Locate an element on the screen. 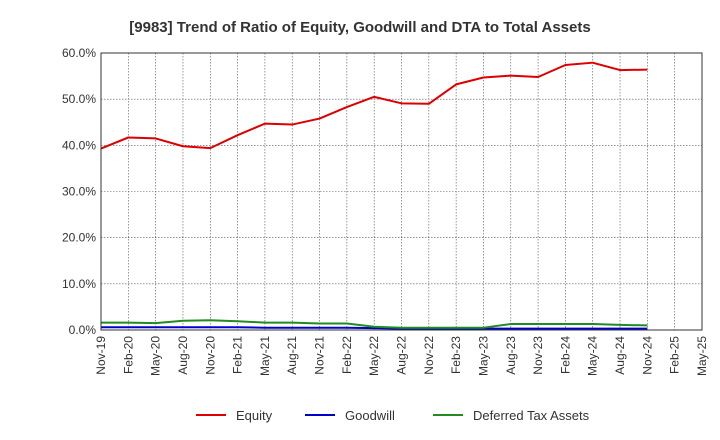  y-tick-label: 10.0% is located at coordinates (79, 284).